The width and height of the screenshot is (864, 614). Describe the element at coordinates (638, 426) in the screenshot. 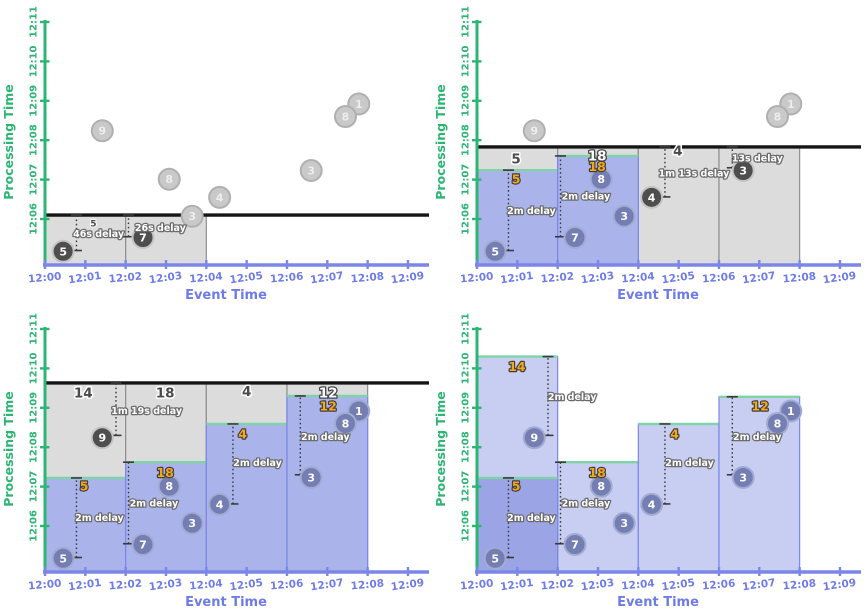

I see `value-labels: 14 5 18 4 12` at that location.